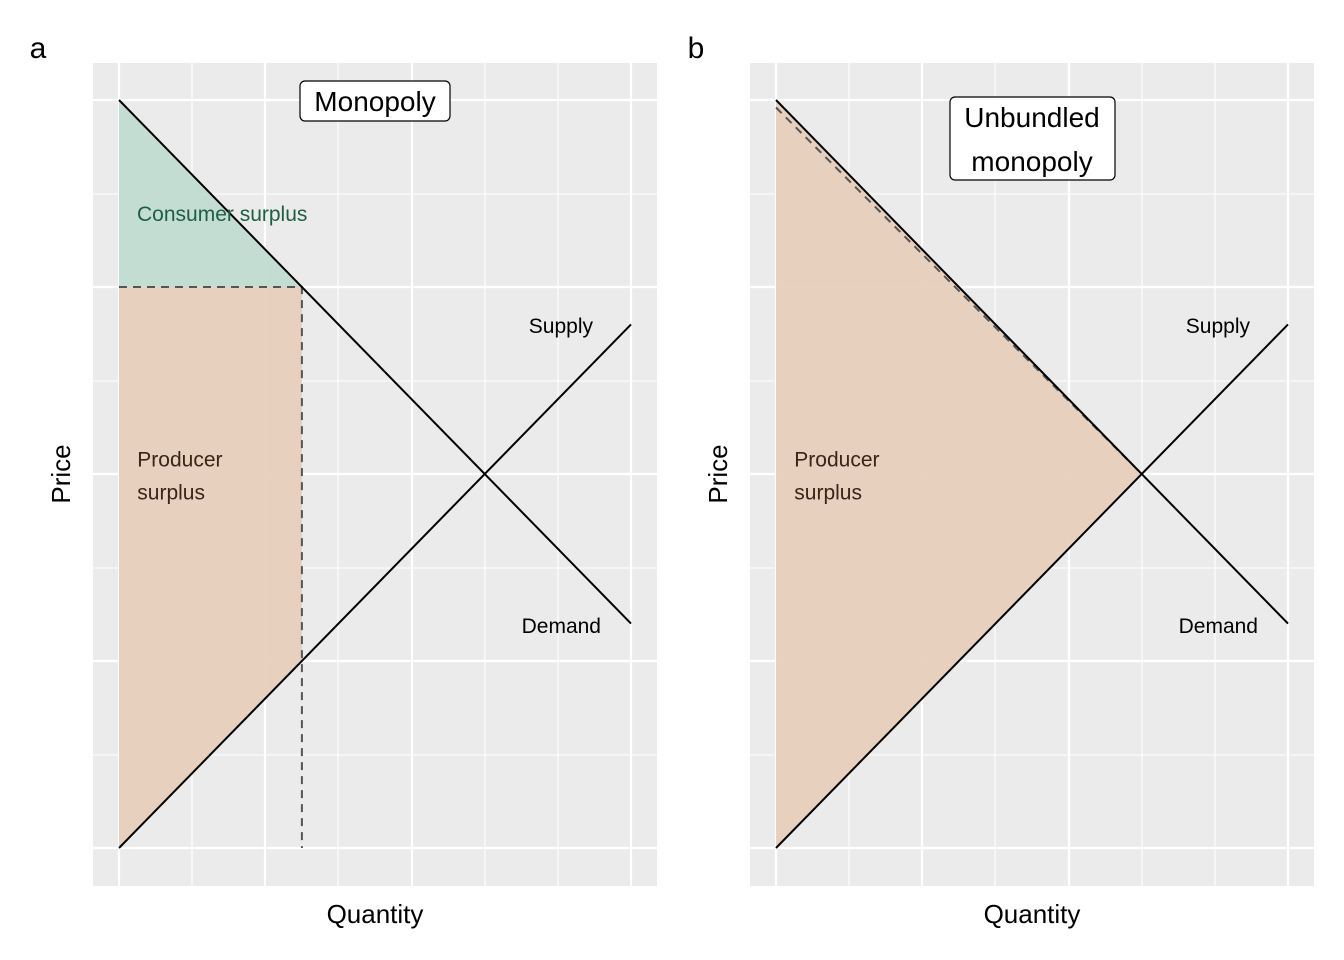  What do you see at coordinates (38, 48) in the screenshot?
I see `panel-tag-a: a` at bounding box center [38, 48].